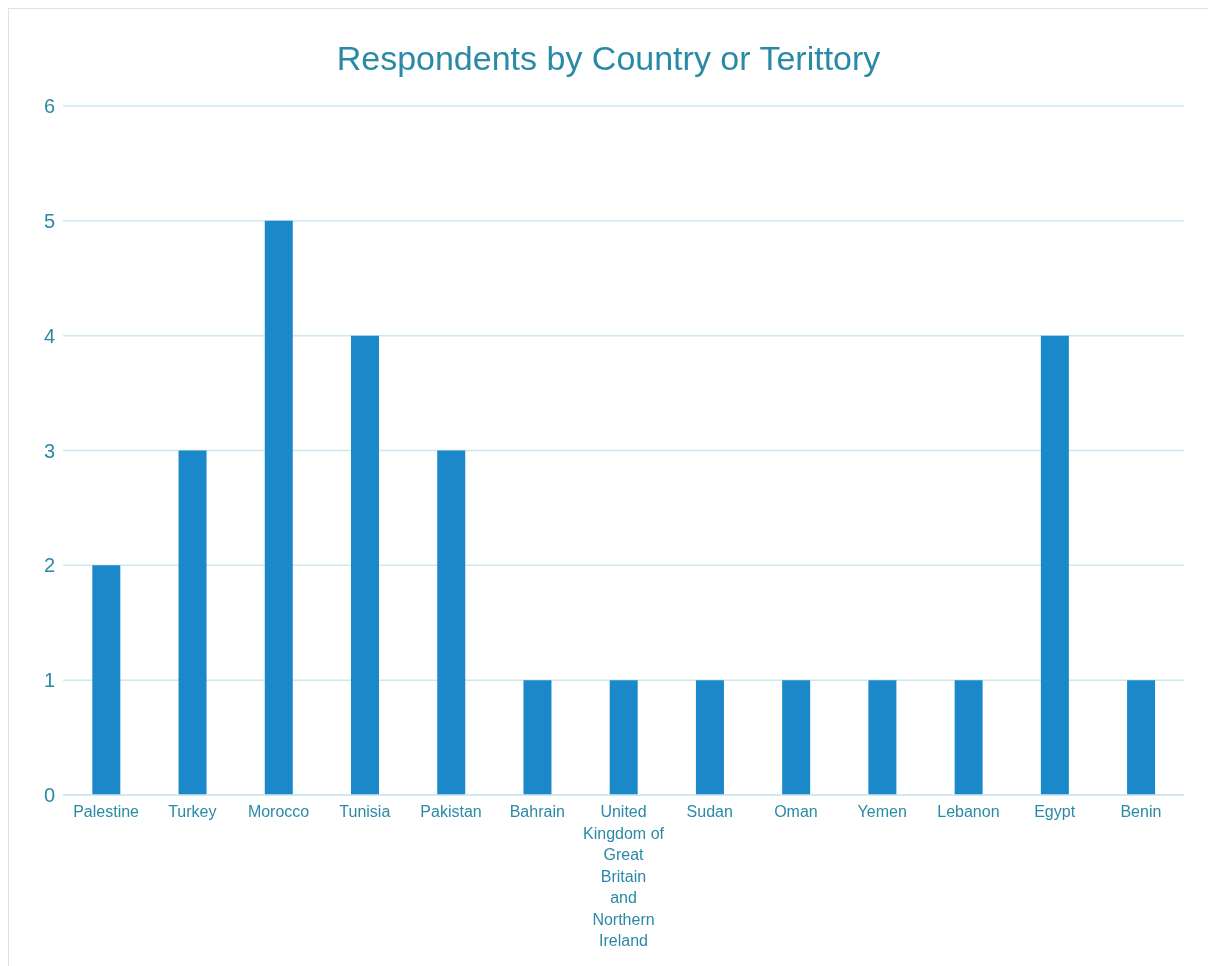  Describe the element at coordinates (49, 450) in the screenshot. I see `y-tick-label: 3` at that location.